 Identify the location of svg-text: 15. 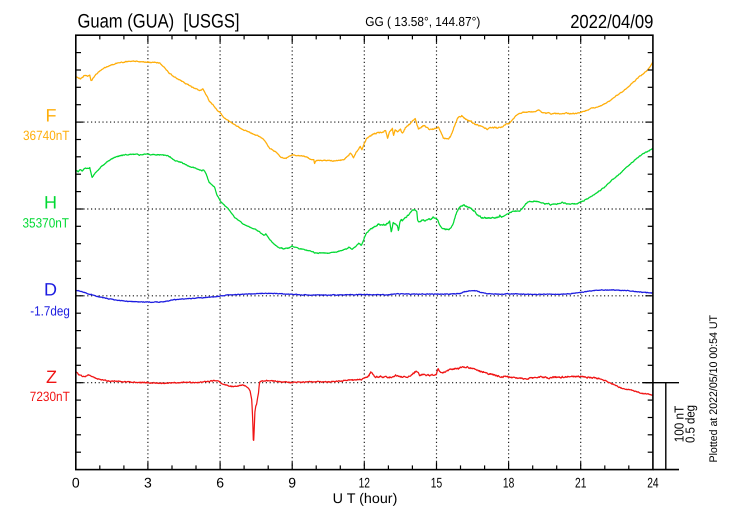
(437, 483).